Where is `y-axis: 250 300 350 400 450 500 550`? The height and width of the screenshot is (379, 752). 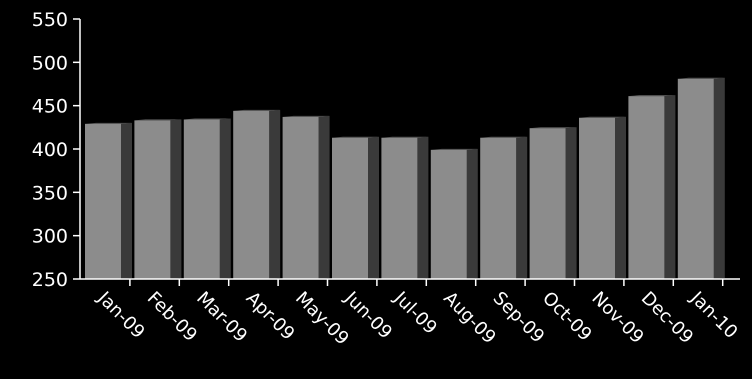 y-axis: 250 300 350 400 450 500 550 is located at coordinates (56, 150).